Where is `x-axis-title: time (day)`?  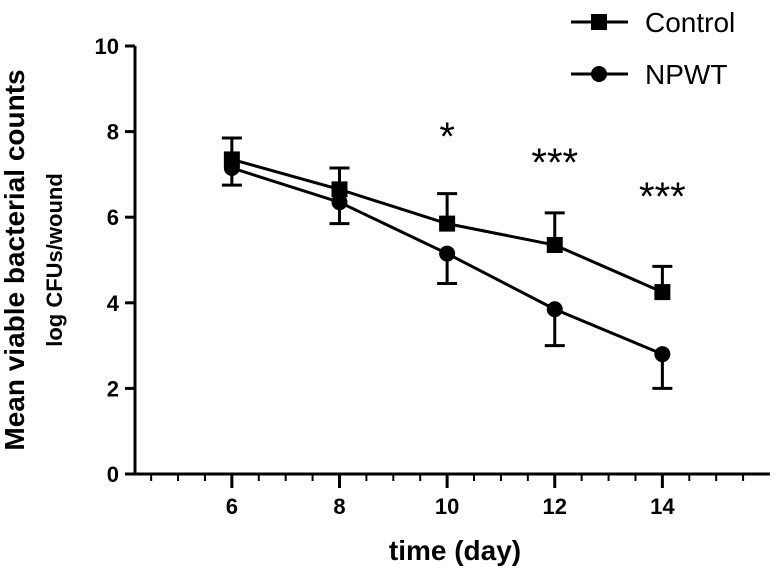 x-axis-title: time (day) is located at coordinates (455, 550).